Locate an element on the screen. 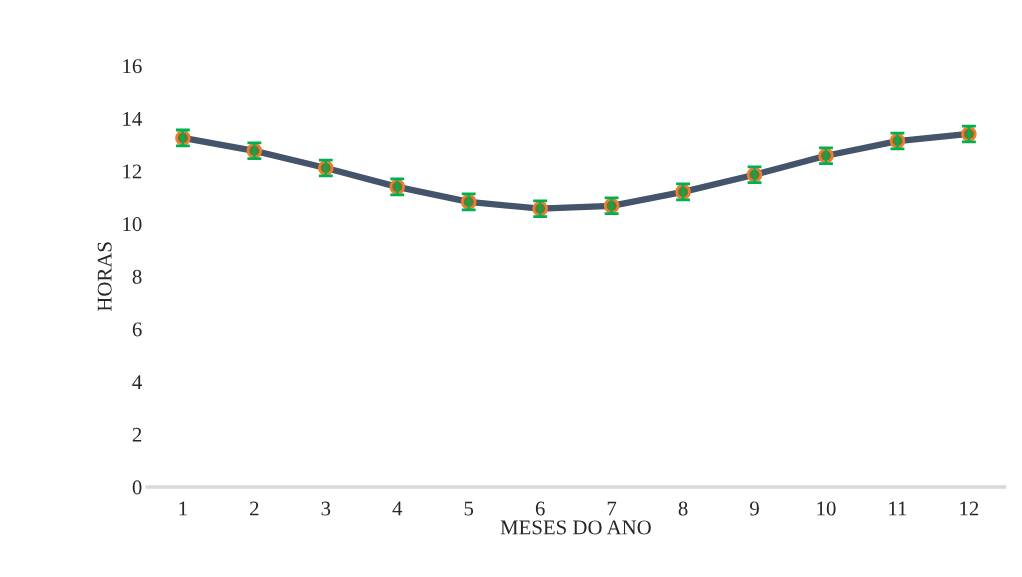 The width and height of the screenshot is (1022, 577). y-tick-label: 2 is located at coordinates (137, 434).